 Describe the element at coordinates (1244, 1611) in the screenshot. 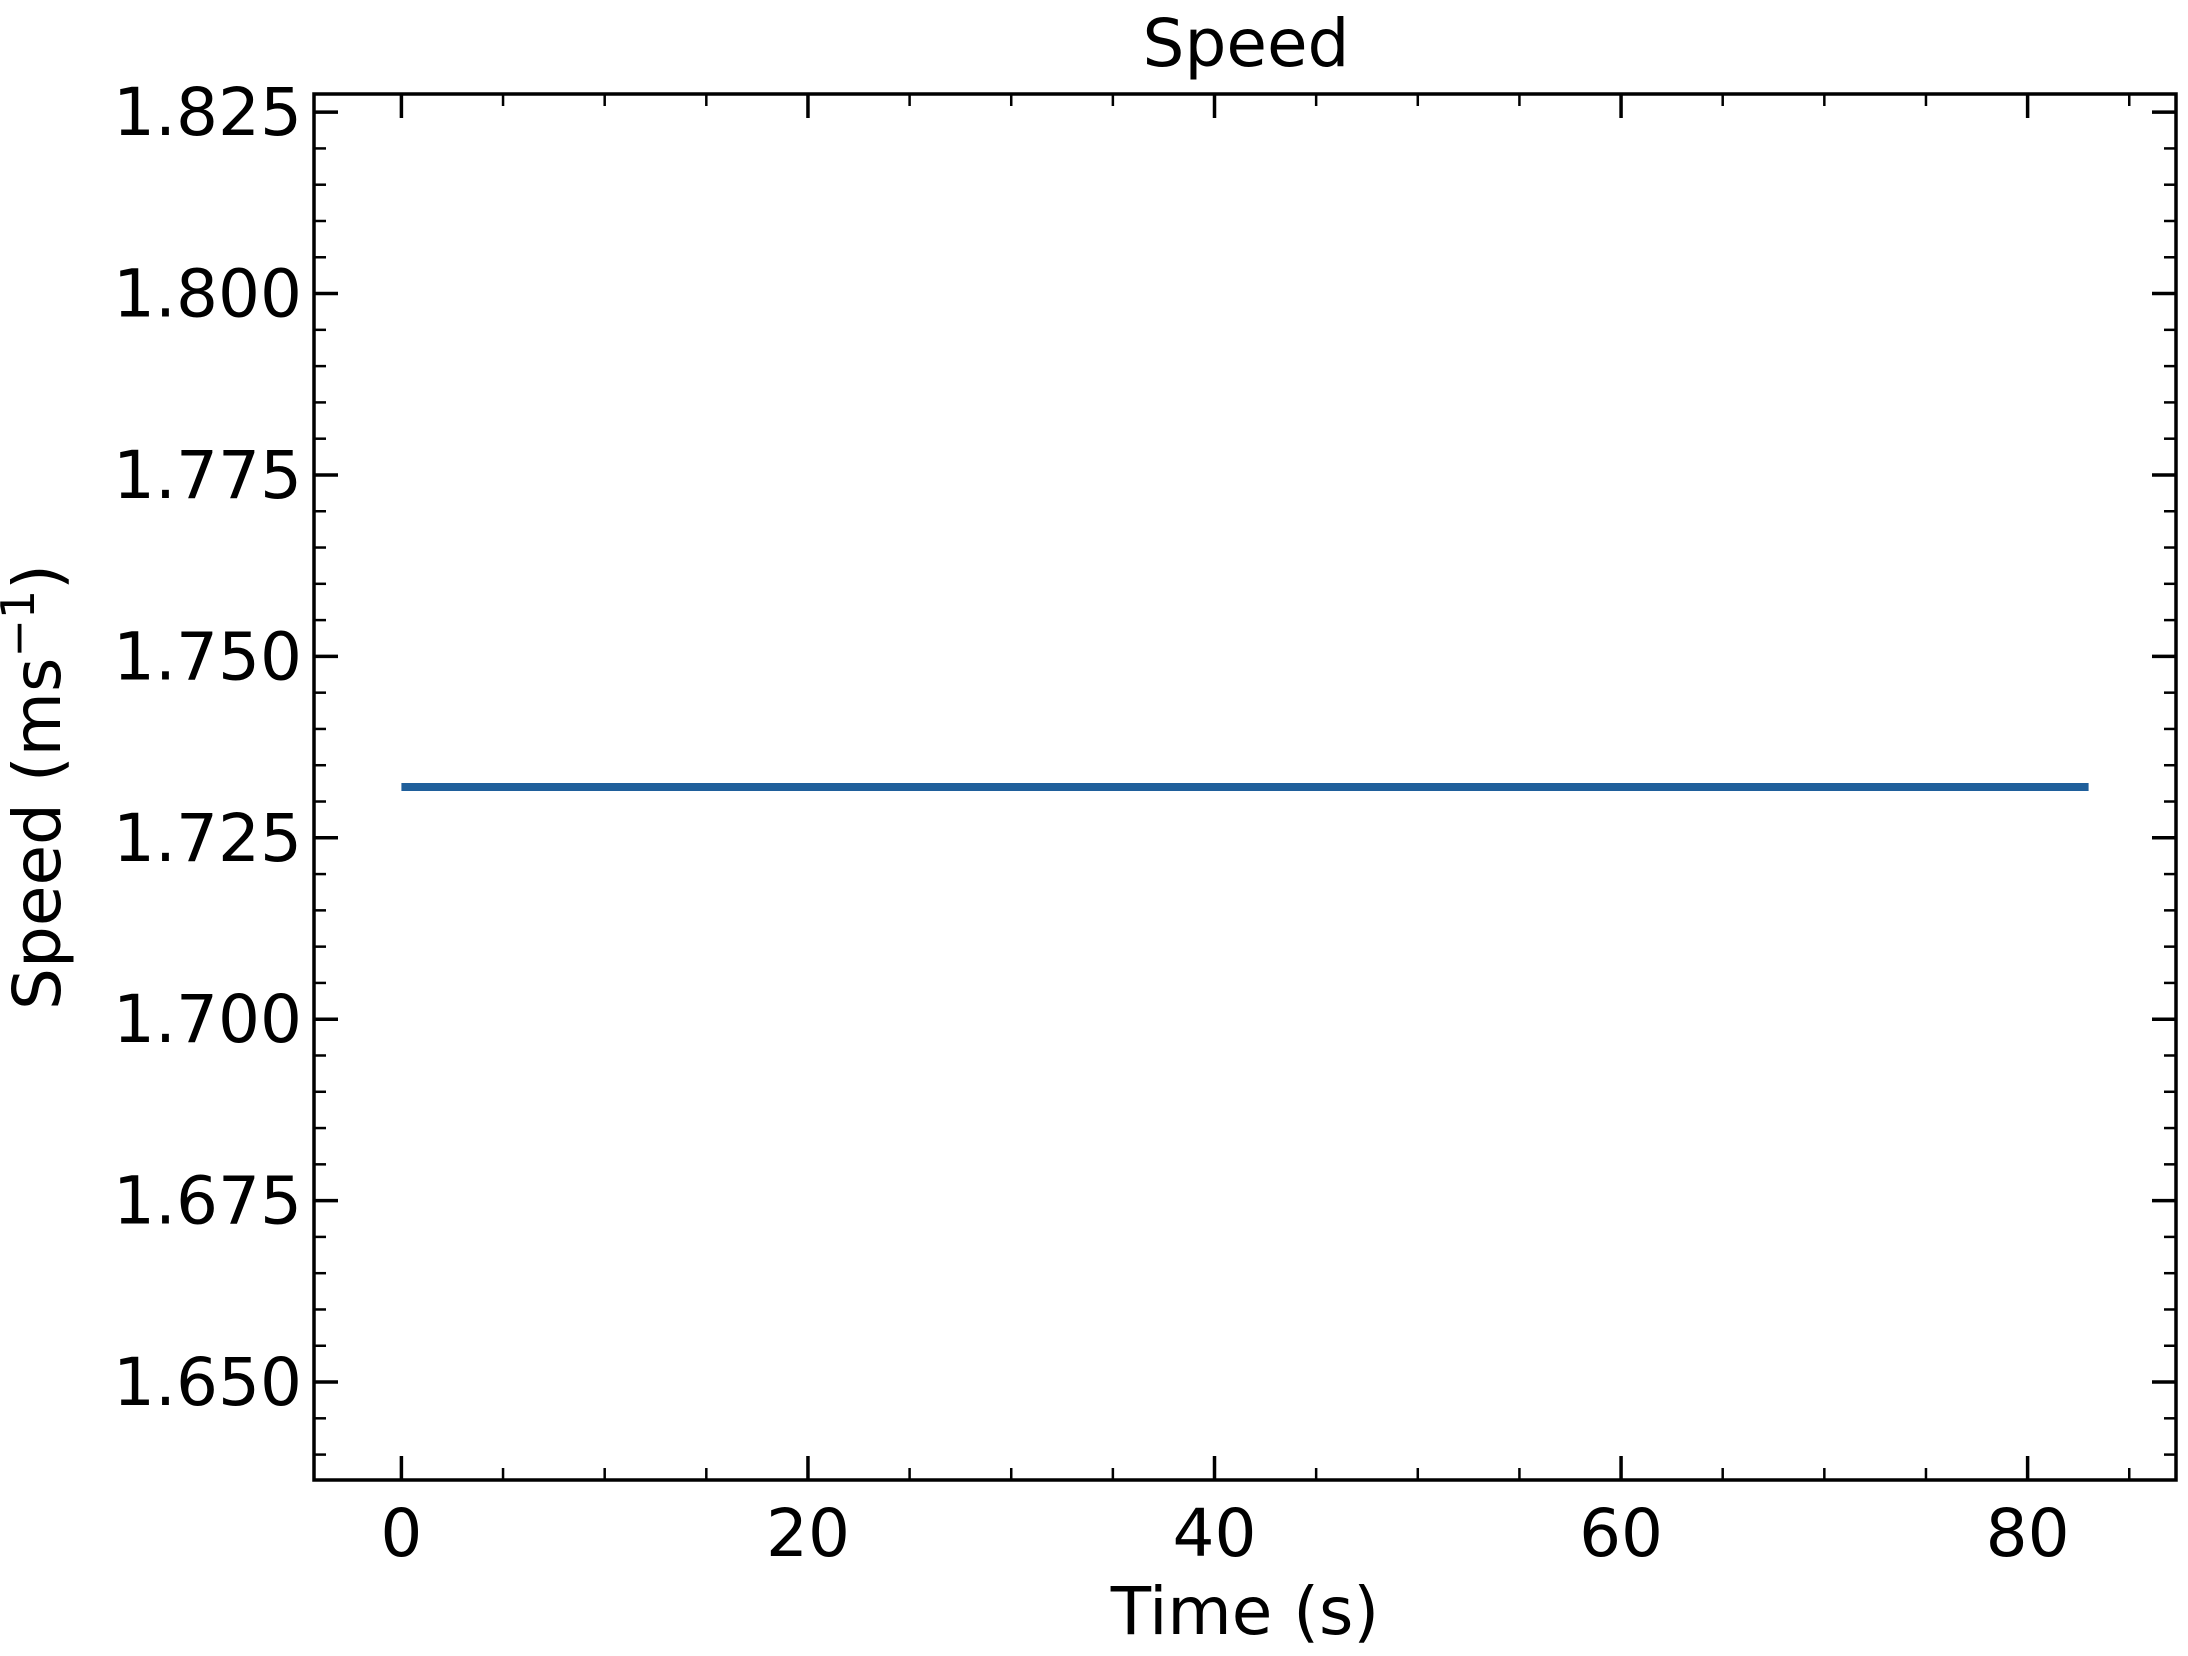

I see `x-axis-label: Time (s)` at that location.